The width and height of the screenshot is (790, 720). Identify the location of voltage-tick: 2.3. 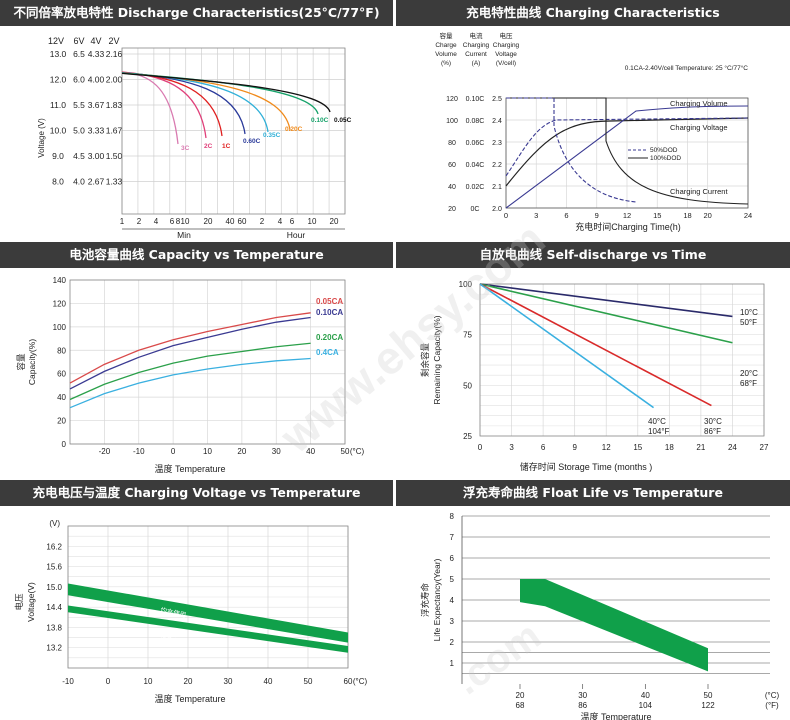
(497, 143).